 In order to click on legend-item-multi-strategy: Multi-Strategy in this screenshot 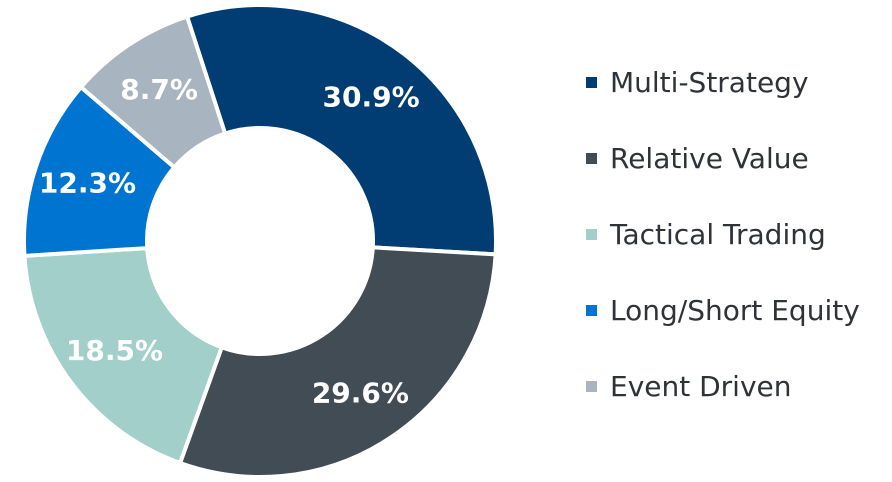, I will do `click(723, 82)`.